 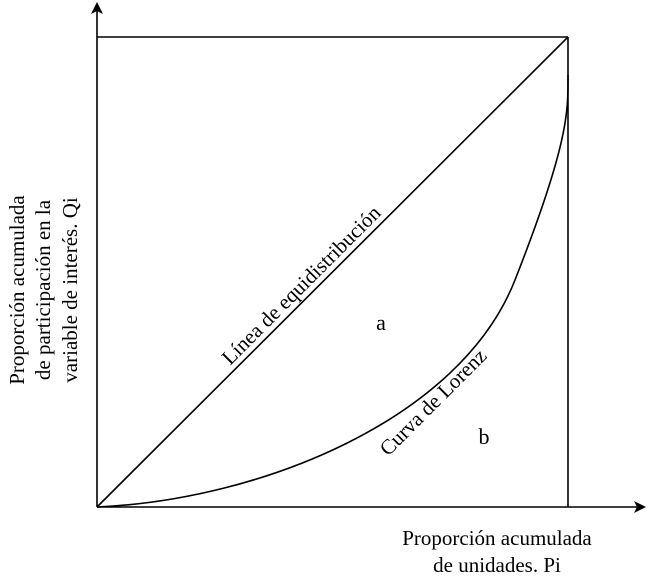 I want to click on y-axis-label-line2: de participación en la, so click(x=43, y=289).